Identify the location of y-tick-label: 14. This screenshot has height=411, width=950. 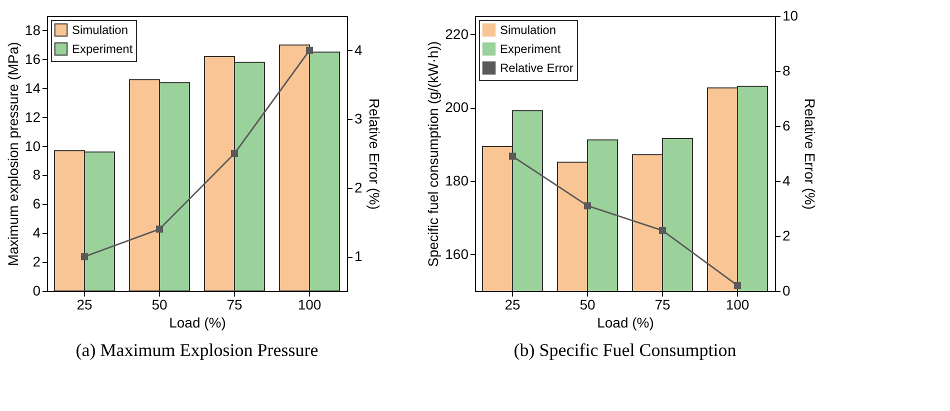
(32, 88).